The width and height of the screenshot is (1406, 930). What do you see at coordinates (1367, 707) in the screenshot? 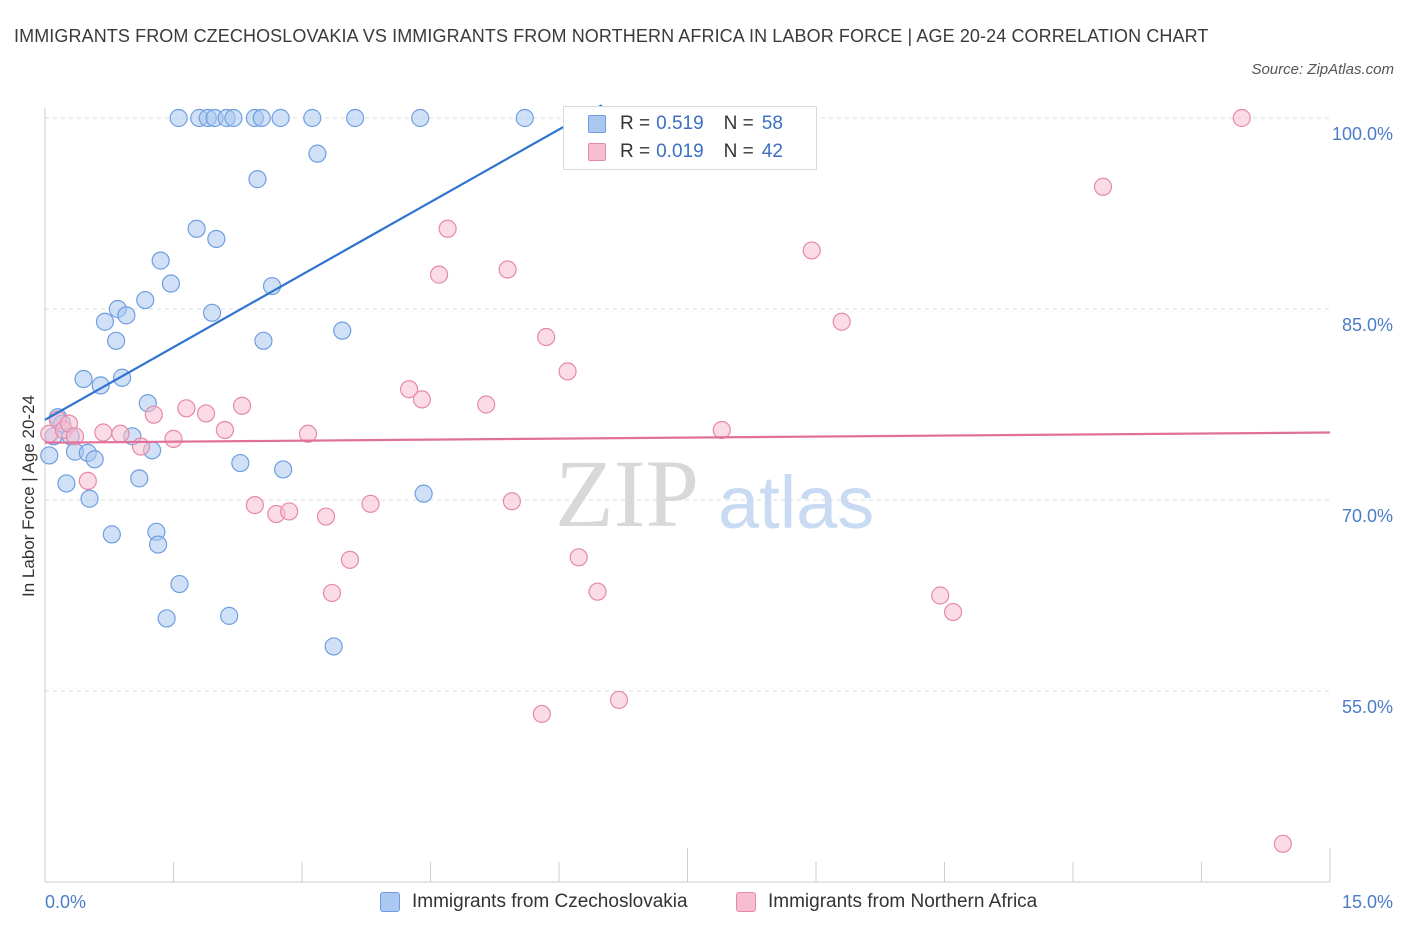
I see `y-tick-label: 55.0%` at bounding box center [1367, 707].